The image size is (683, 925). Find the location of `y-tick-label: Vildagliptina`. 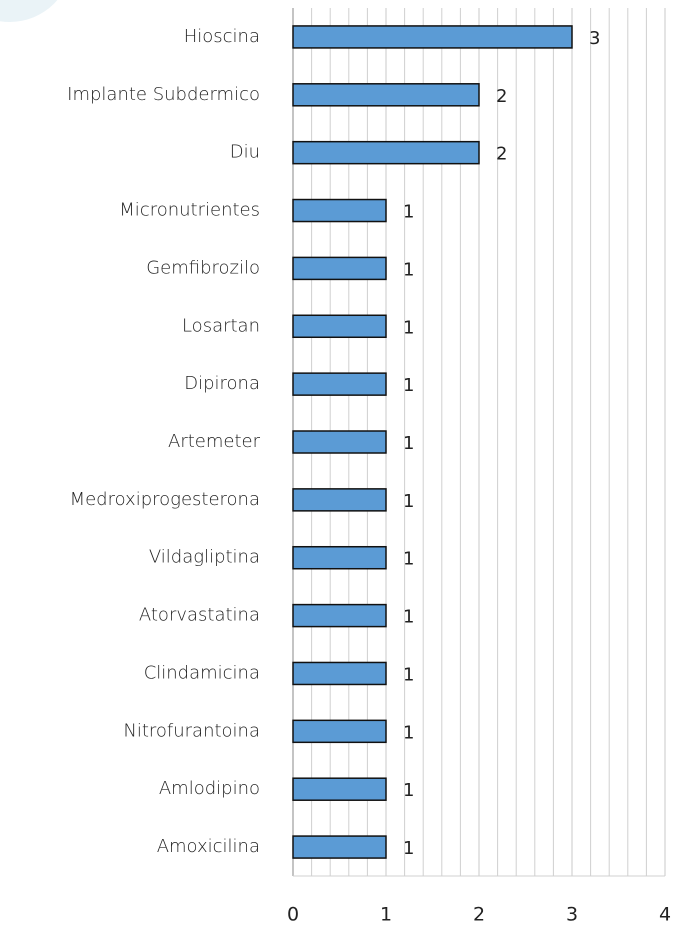

y-tick-label: Vildagliptina is located at coordinates (204, 557).